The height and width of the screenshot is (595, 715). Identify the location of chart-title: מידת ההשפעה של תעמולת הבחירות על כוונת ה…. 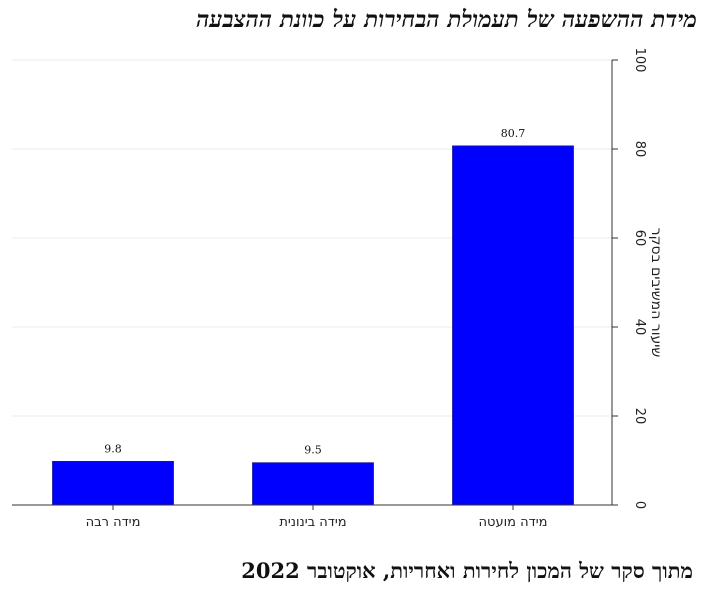
(446, 19).